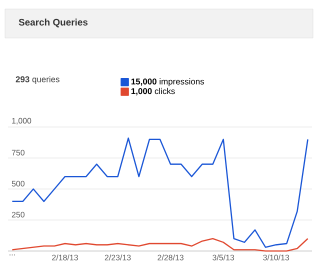 The image size is (320, 272). I want to click on legend-label: 15,000 impressions, so click(167, 82).